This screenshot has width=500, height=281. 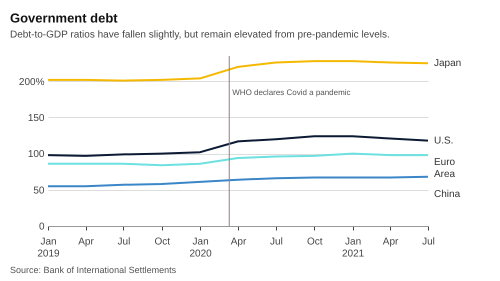 What do you see at coordinates (48, 248) in the screenshot?
I see `x-tick-label: Jan 2019` at bounding box center [48, 248].